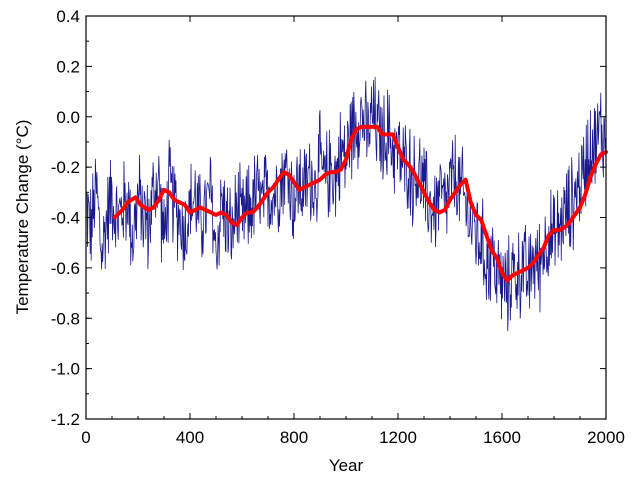  I want to click on x-tick-label: 400, so click(190, 437).